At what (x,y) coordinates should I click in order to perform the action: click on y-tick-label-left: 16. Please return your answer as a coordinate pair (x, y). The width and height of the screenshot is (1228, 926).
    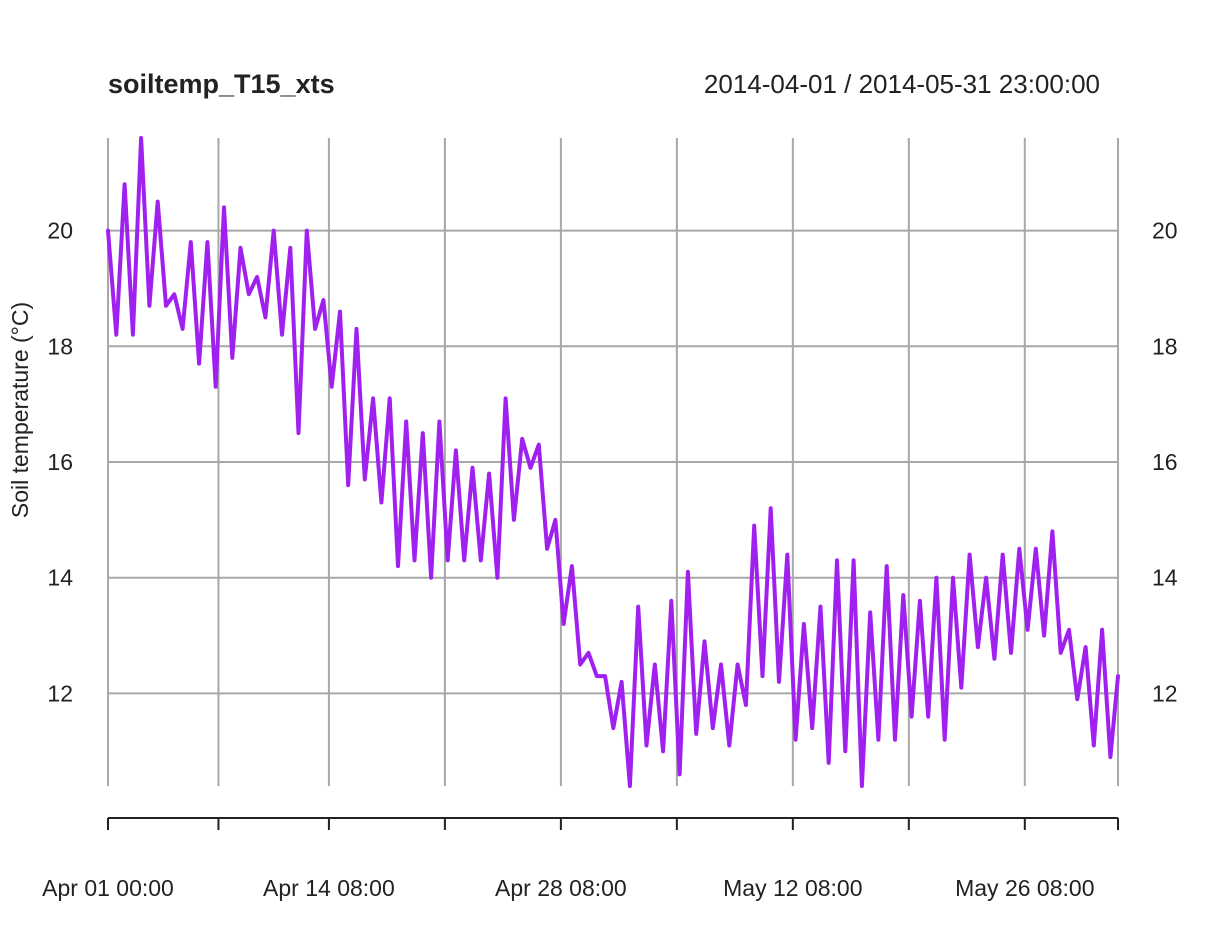
    Looking at the image, I should click on (60, 462).